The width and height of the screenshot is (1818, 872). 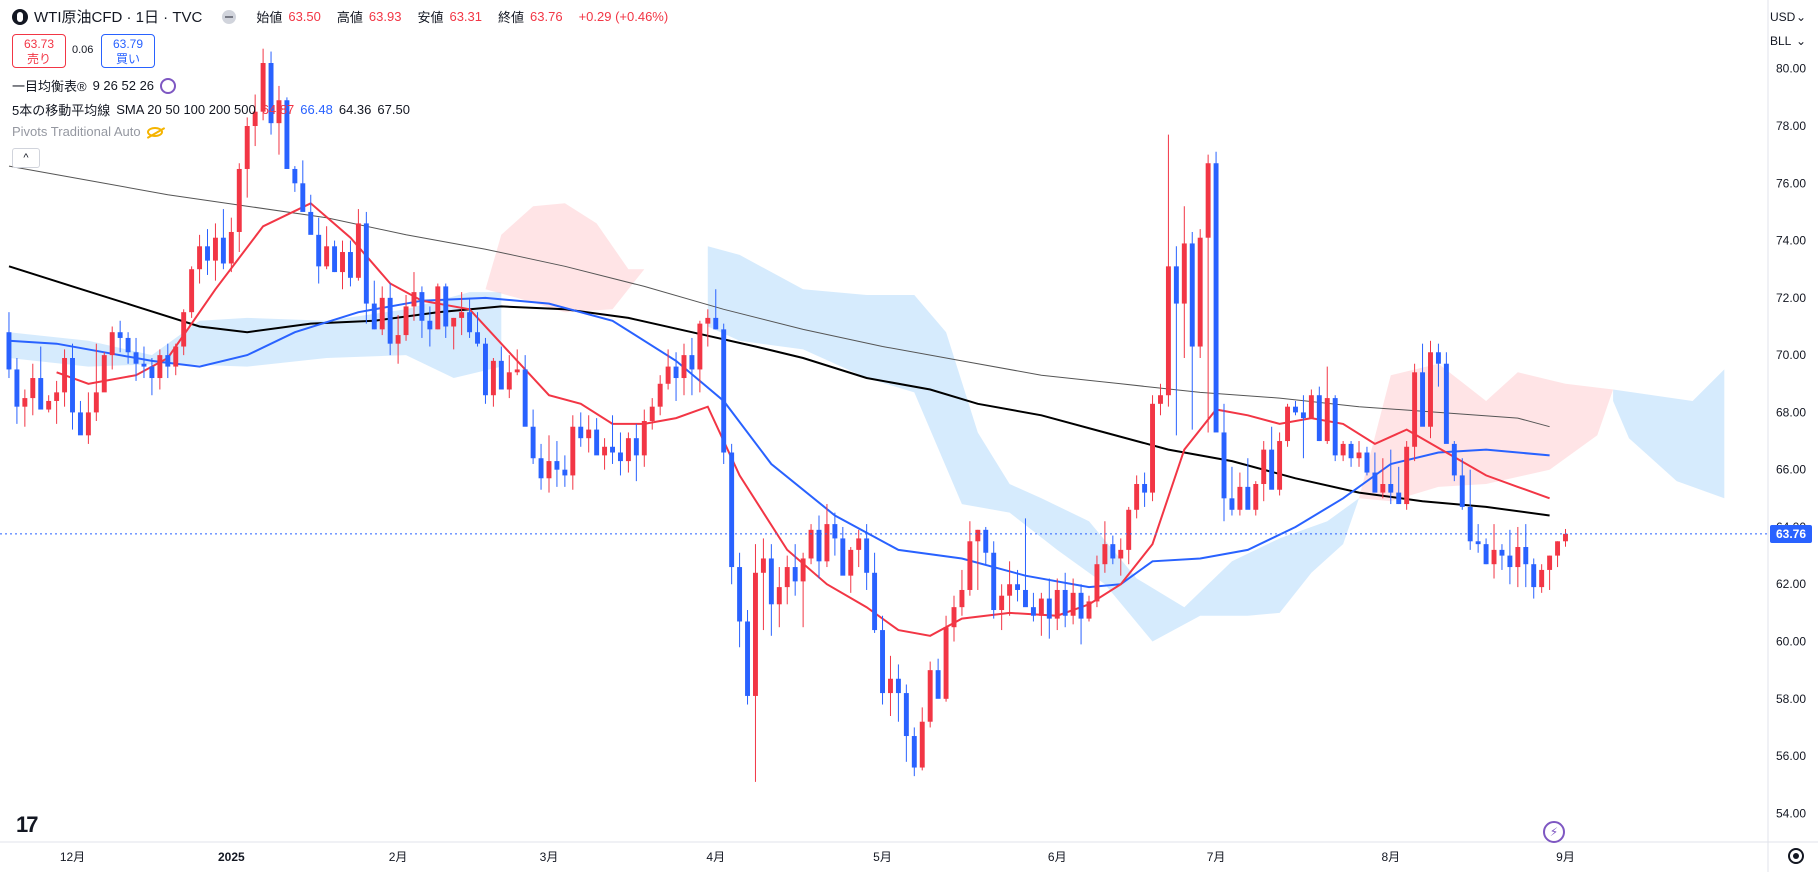 What do you see at coordinates (154, 131) in the screenshot?
I see `hidden-eye-icon` at bounding box center [154, 131].